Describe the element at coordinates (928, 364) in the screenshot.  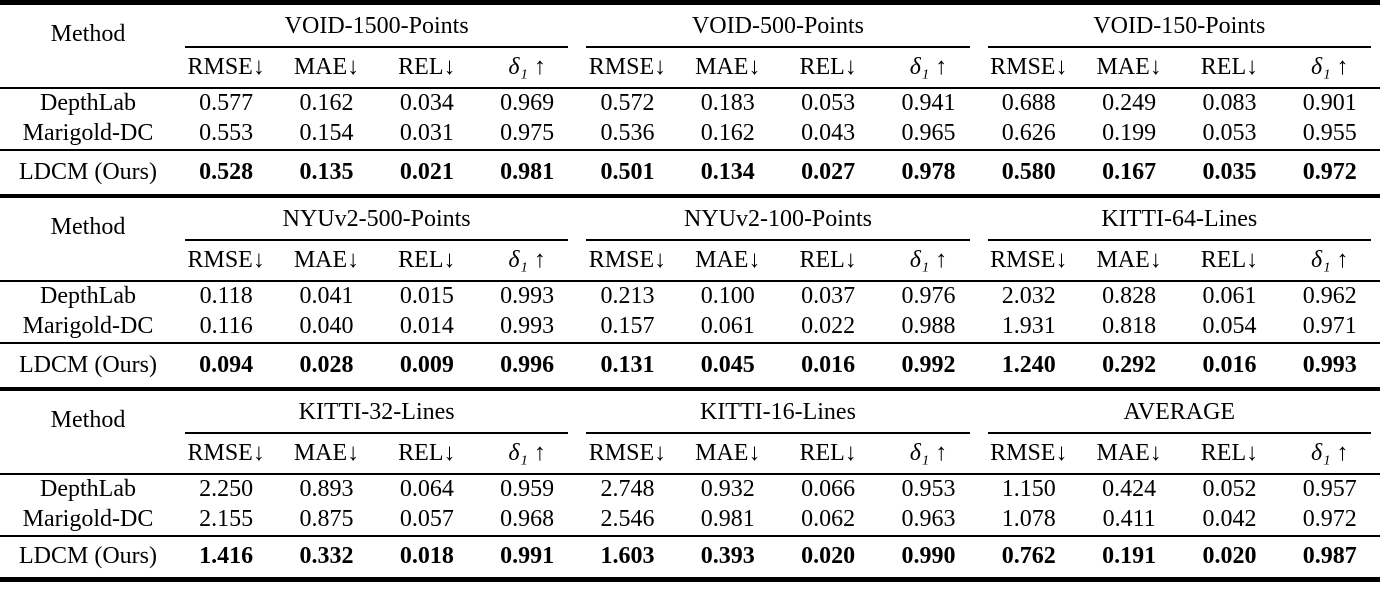
I see `metric-value: 0.992` at that location.